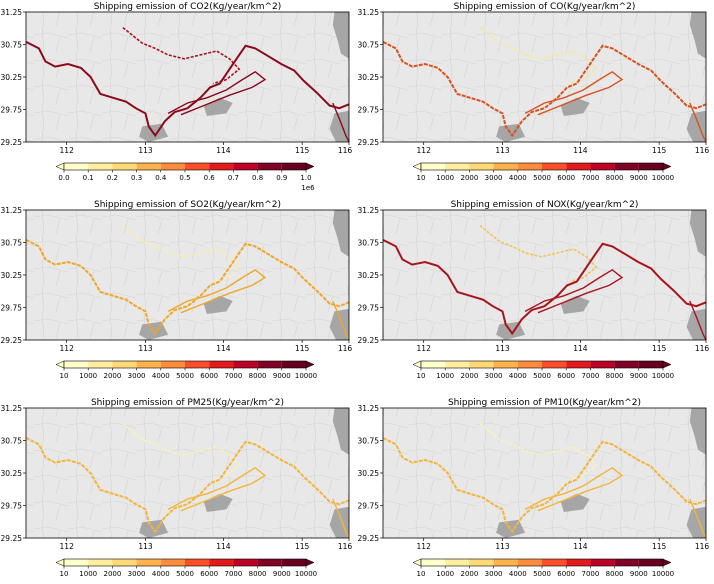  Describe the element at coordinates (590, 574) in the screenshot. I see `colorbar-tick-label: 7000` at that location.